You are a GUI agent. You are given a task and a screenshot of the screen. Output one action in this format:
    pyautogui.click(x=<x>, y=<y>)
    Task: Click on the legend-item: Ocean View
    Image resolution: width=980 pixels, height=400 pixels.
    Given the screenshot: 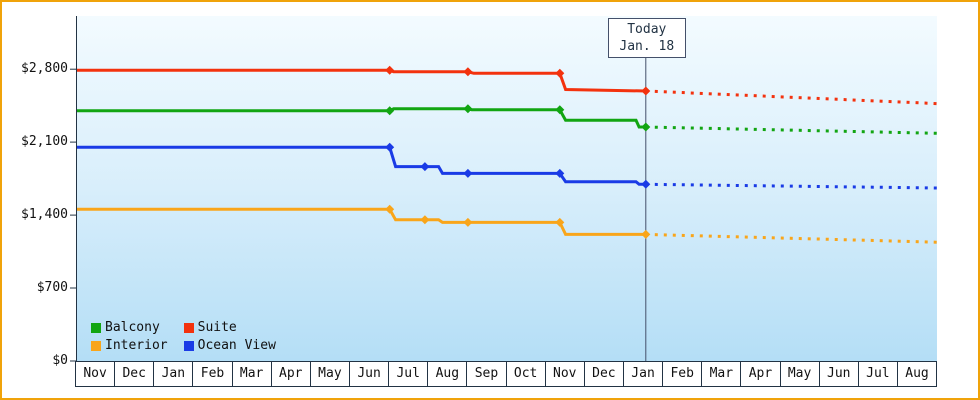 What is the action you would take?
    pyautogui.click(x=229, y=345)
    